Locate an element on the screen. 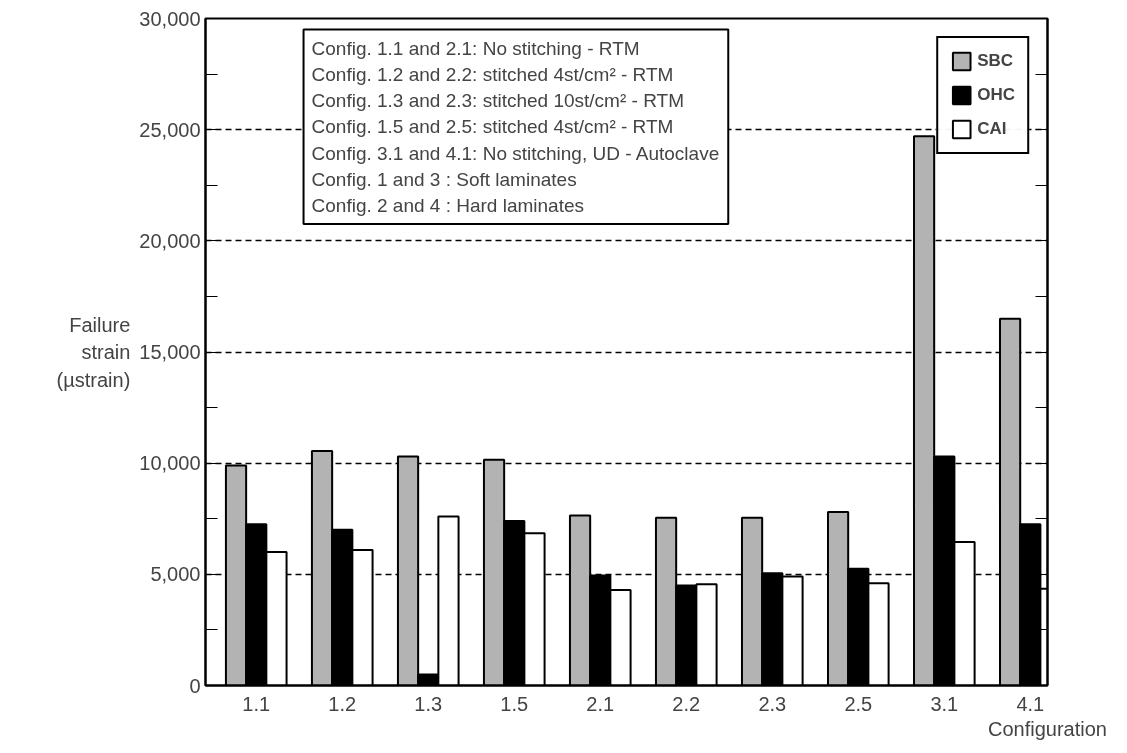 The width and height of the screenshot is (1127, 753). x-tick-label: 1.5 is located at coordinates (514, 703).